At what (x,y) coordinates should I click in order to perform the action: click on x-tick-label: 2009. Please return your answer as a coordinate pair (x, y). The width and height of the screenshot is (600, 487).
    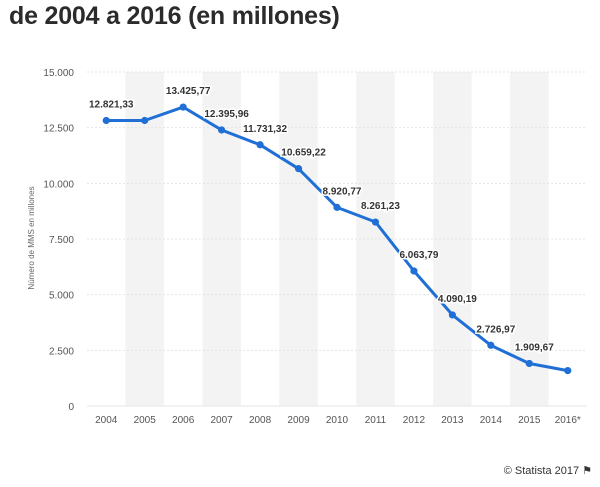
    Looking at the image, I should click on (298, 420).